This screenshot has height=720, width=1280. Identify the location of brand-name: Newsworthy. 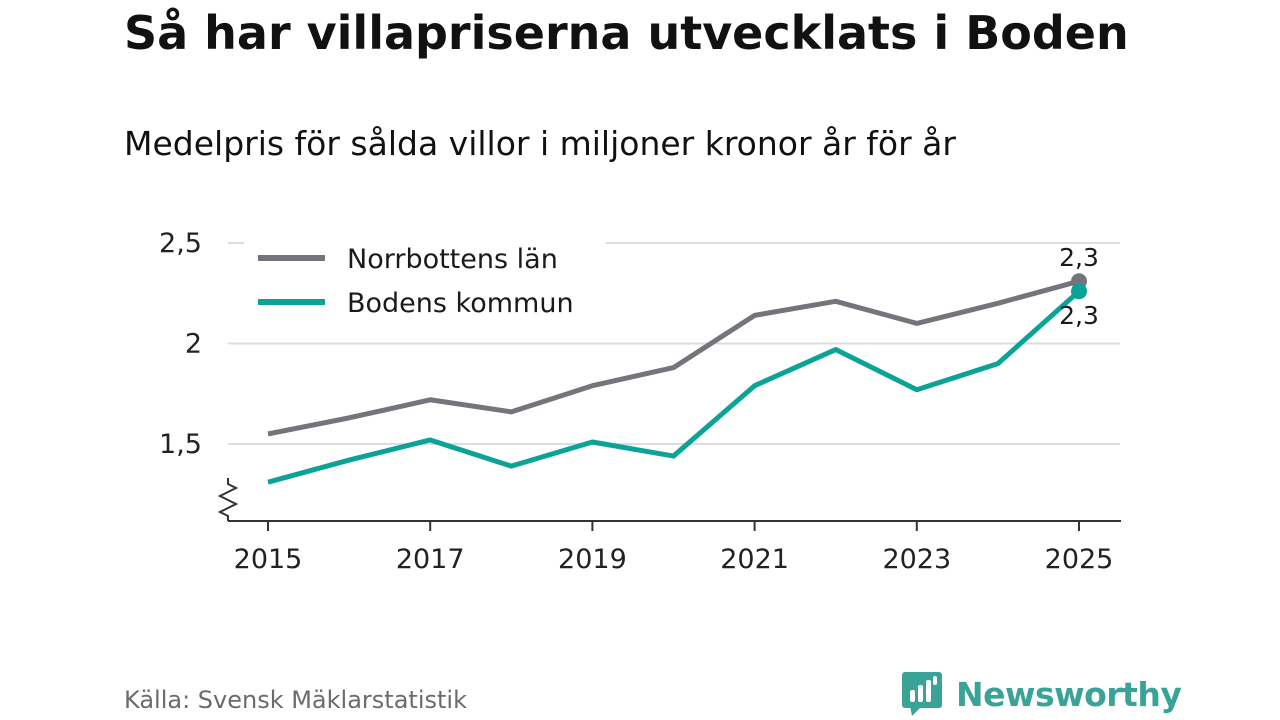
(1069, 694).